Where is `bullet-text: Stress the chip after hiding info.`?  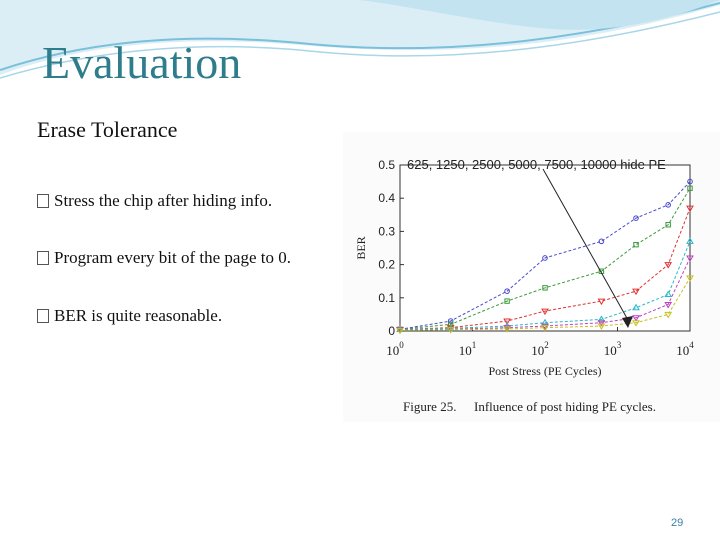 bullet-text: Stress the chip after hiding info. is located at coordinates (163, 200).